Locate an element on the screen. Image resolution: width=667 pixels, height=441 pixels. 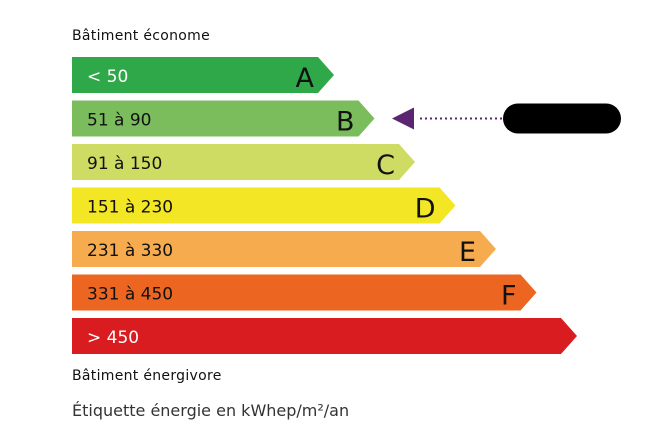
redacted-value is located at coordinates (562, 118).